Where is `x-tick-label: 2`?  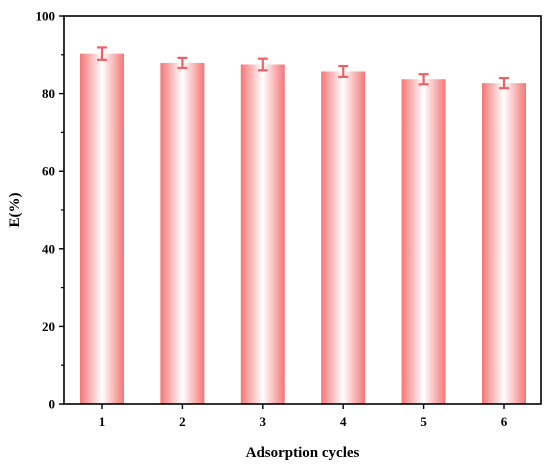
x-tick-label: 2 is located at coordinates (182, 421).